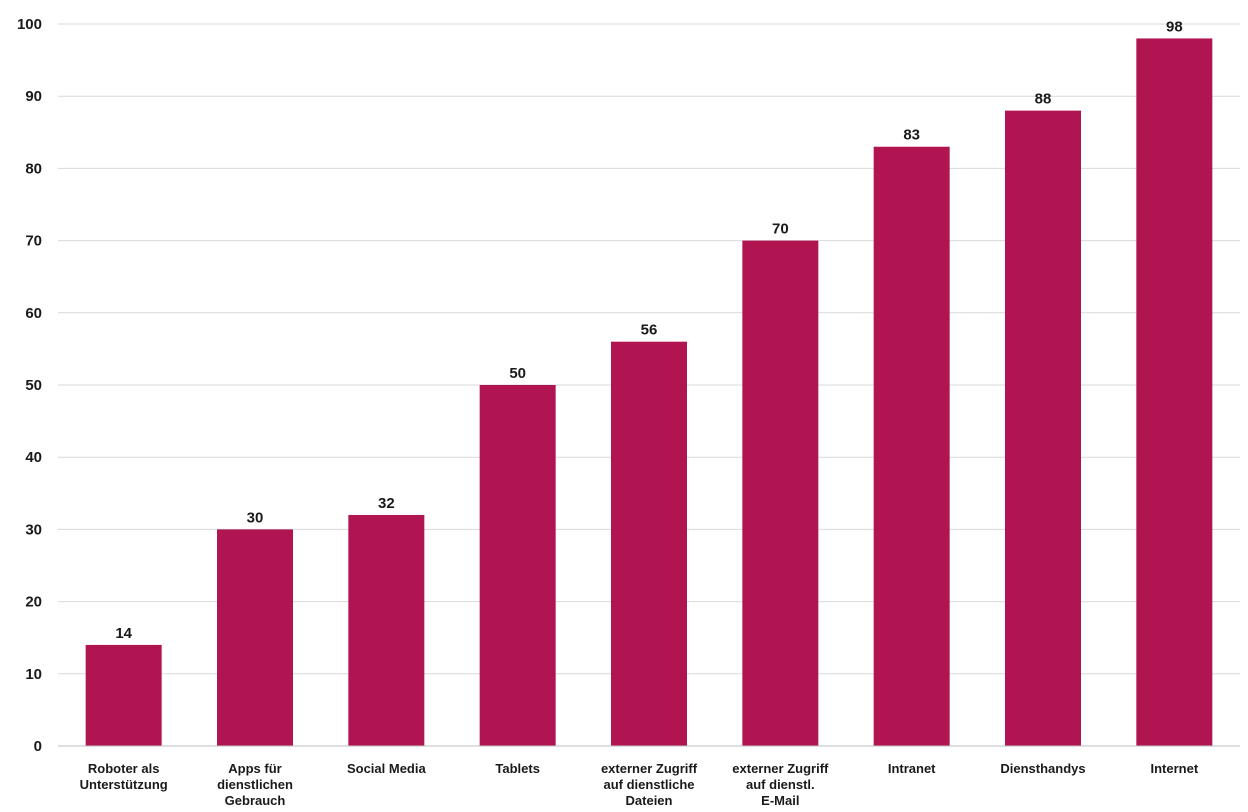 The width and height of the screenshot is (1248, 812). I want to click on data-label: 56, so click(649, 330).